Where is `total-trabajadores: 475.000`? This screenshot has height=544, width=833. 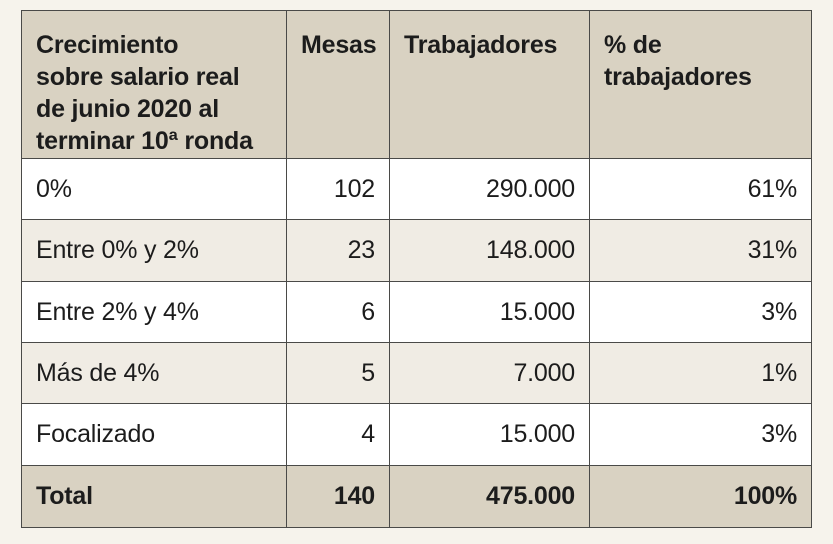
total-trabajadores: 475.000 is located at coordinates (489, 496).